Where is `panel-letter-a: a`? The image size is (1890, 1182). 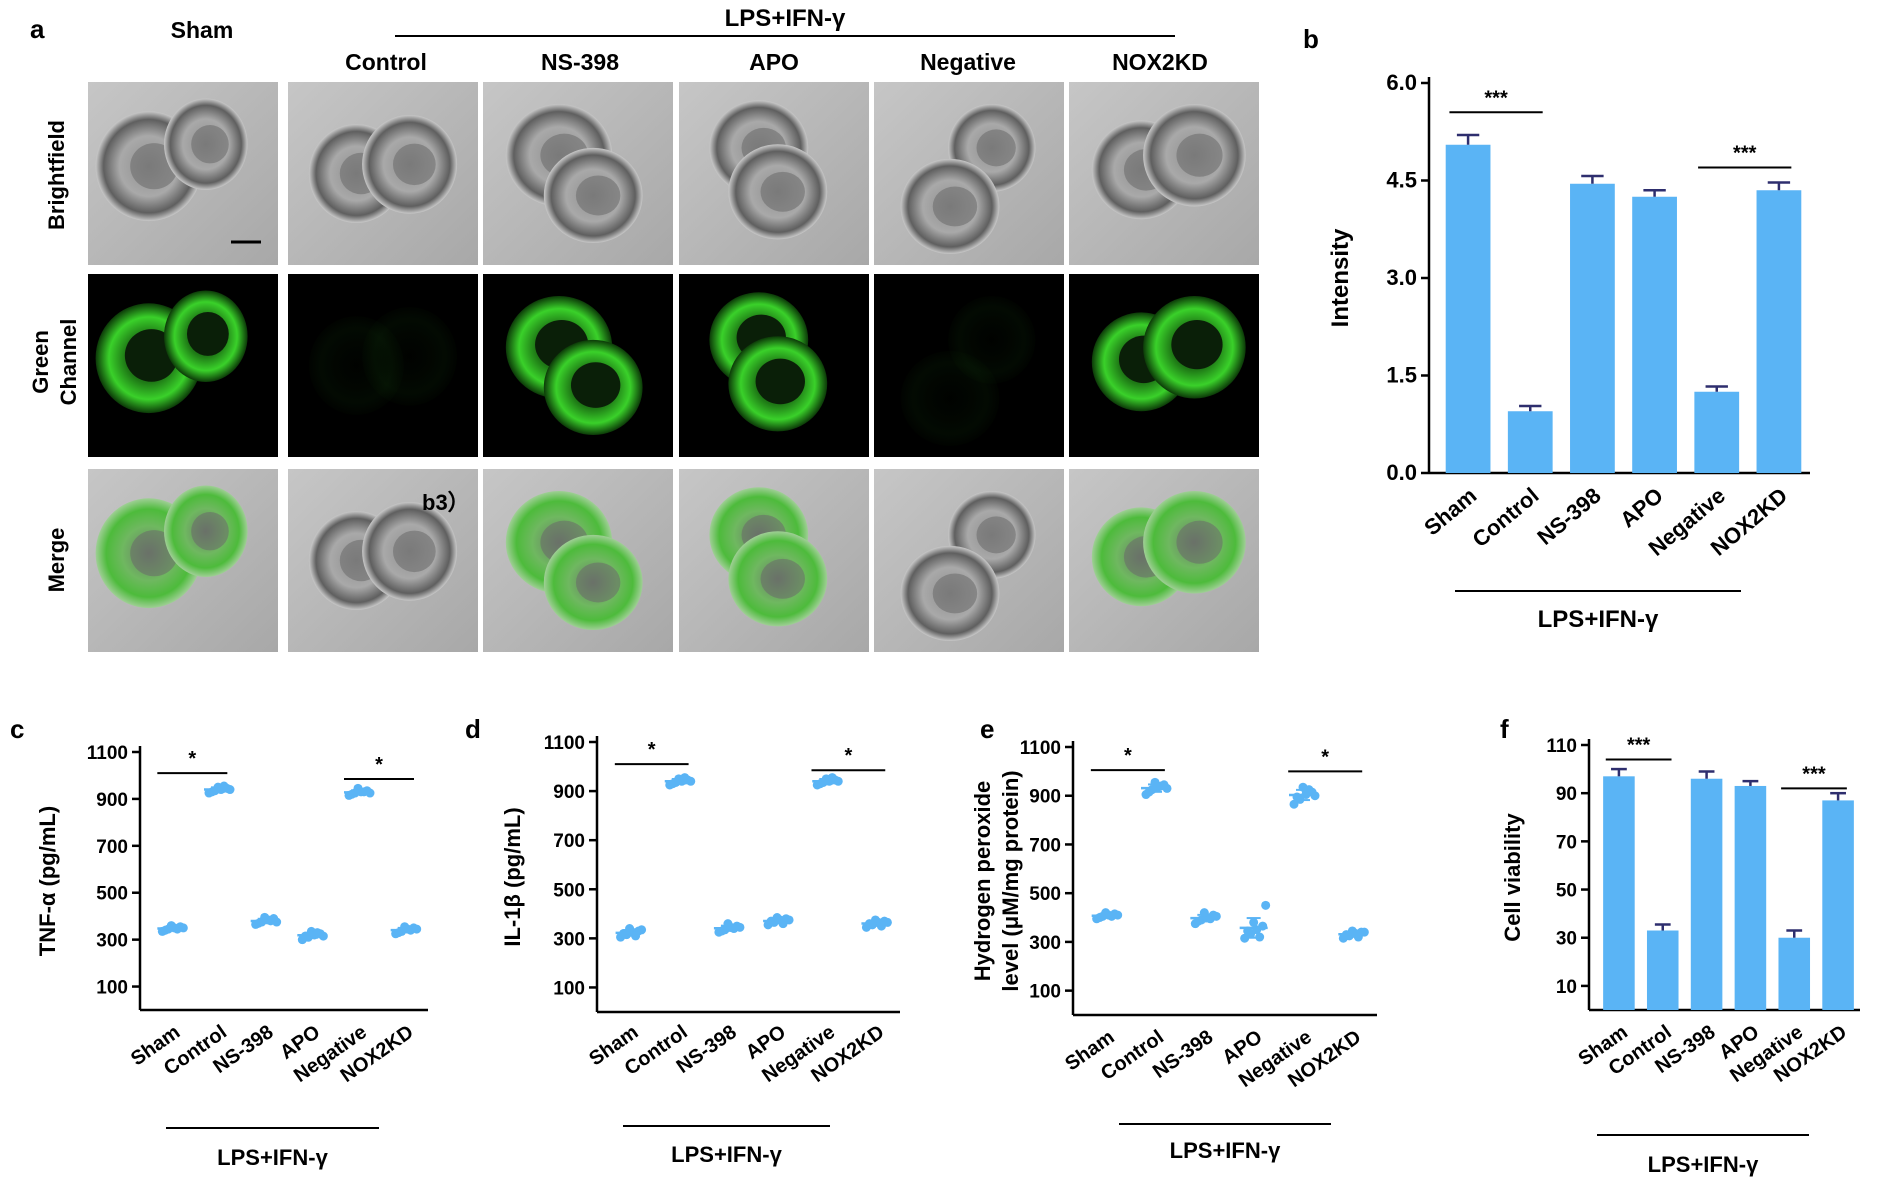 panel-letter-a: a is located at coordinates (37, 29).